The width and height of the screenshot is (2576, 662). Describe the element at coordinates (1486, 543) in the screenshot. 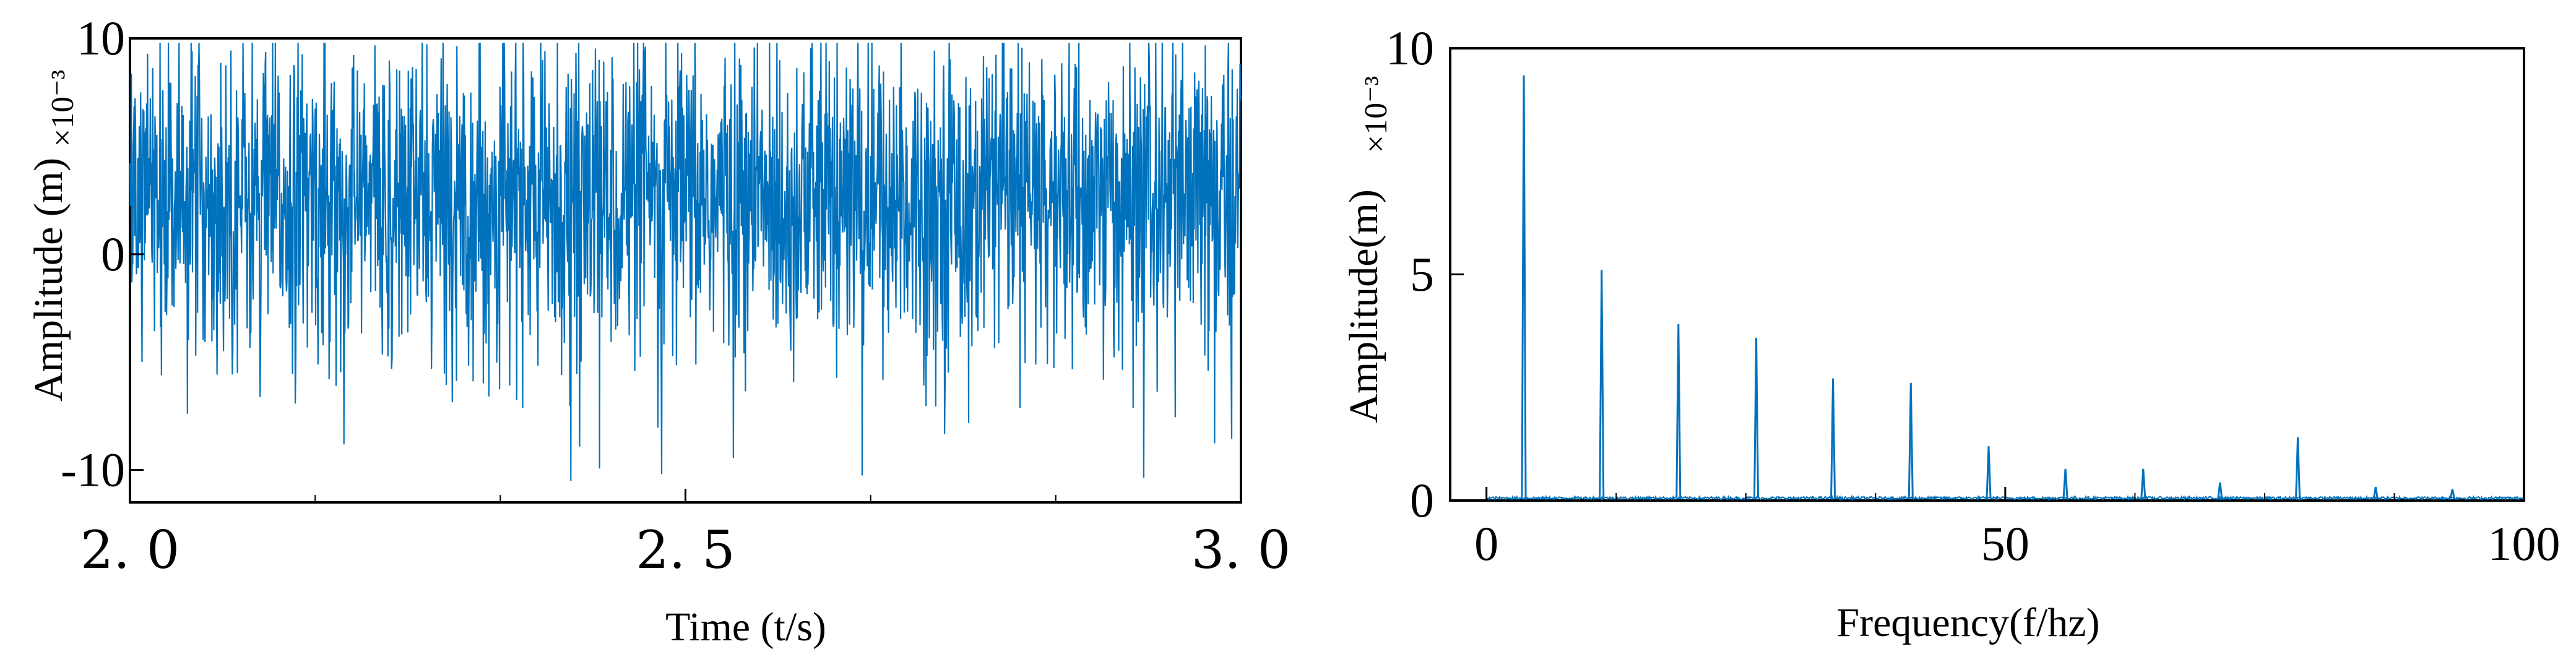

I see `spectrum-x-tick-label: 0` at that location.